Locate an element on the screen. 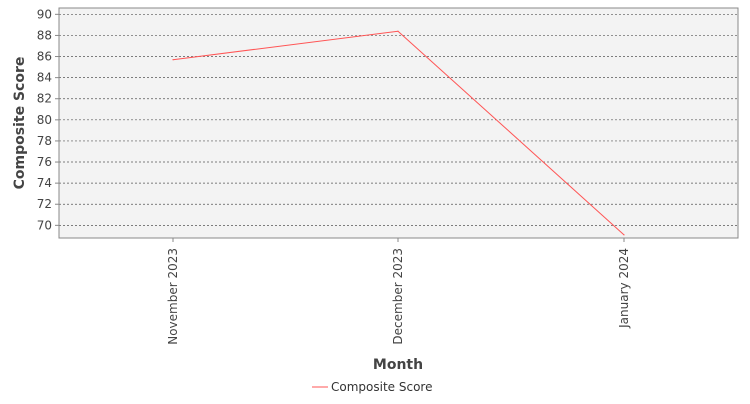 This screenshot has height=404, width=750. y-tick-label: 80 is located at coordinates (44, 120).